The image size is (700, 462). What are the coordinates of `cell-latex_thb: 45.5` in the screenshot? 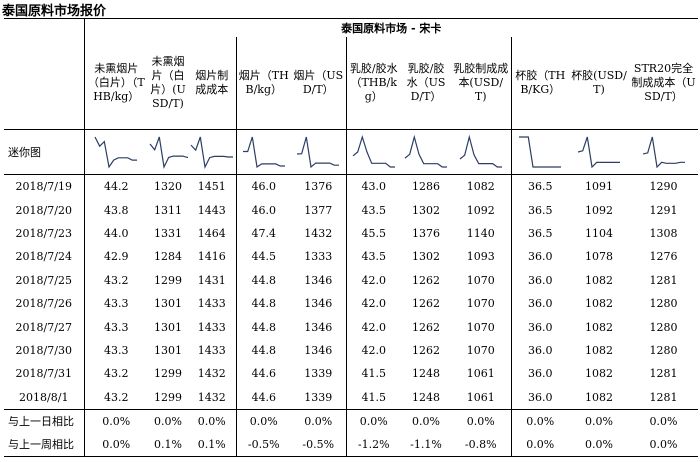 It's located at (373, 233).